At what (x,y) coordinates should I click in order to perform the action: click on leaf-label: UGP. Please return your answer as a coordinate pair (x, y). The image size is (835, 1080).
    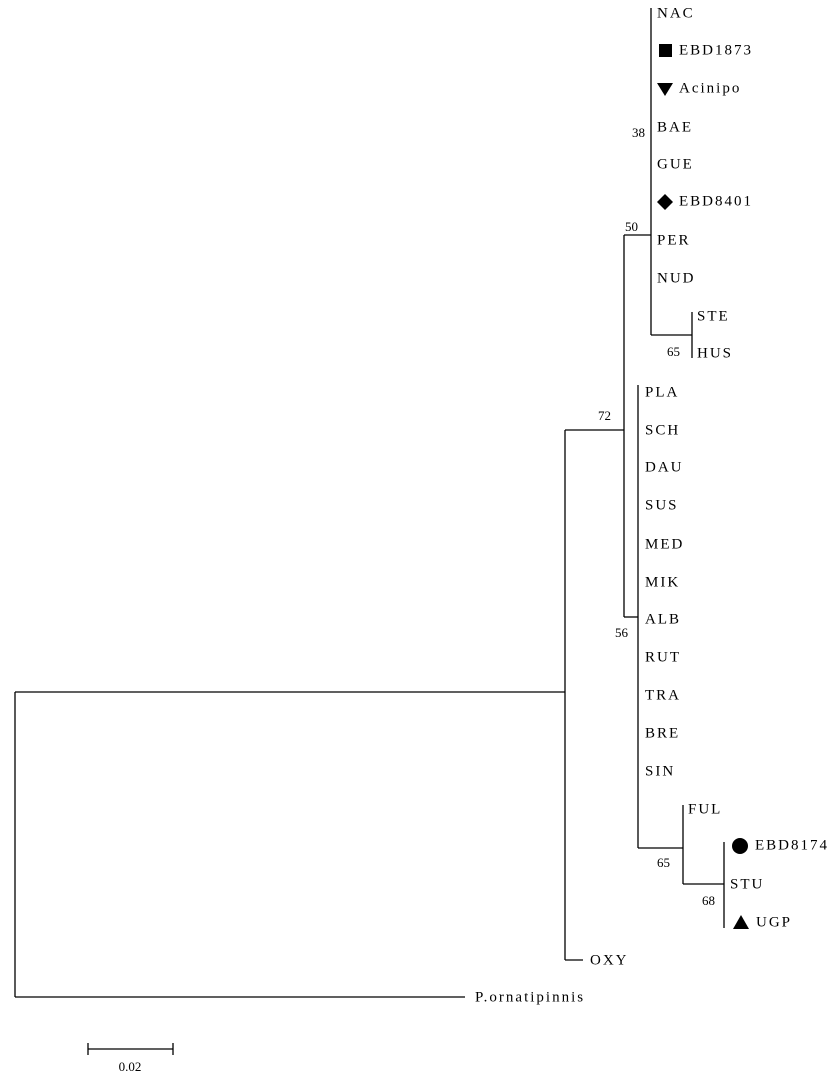
    Looking at the image, I should click on (774, 922).